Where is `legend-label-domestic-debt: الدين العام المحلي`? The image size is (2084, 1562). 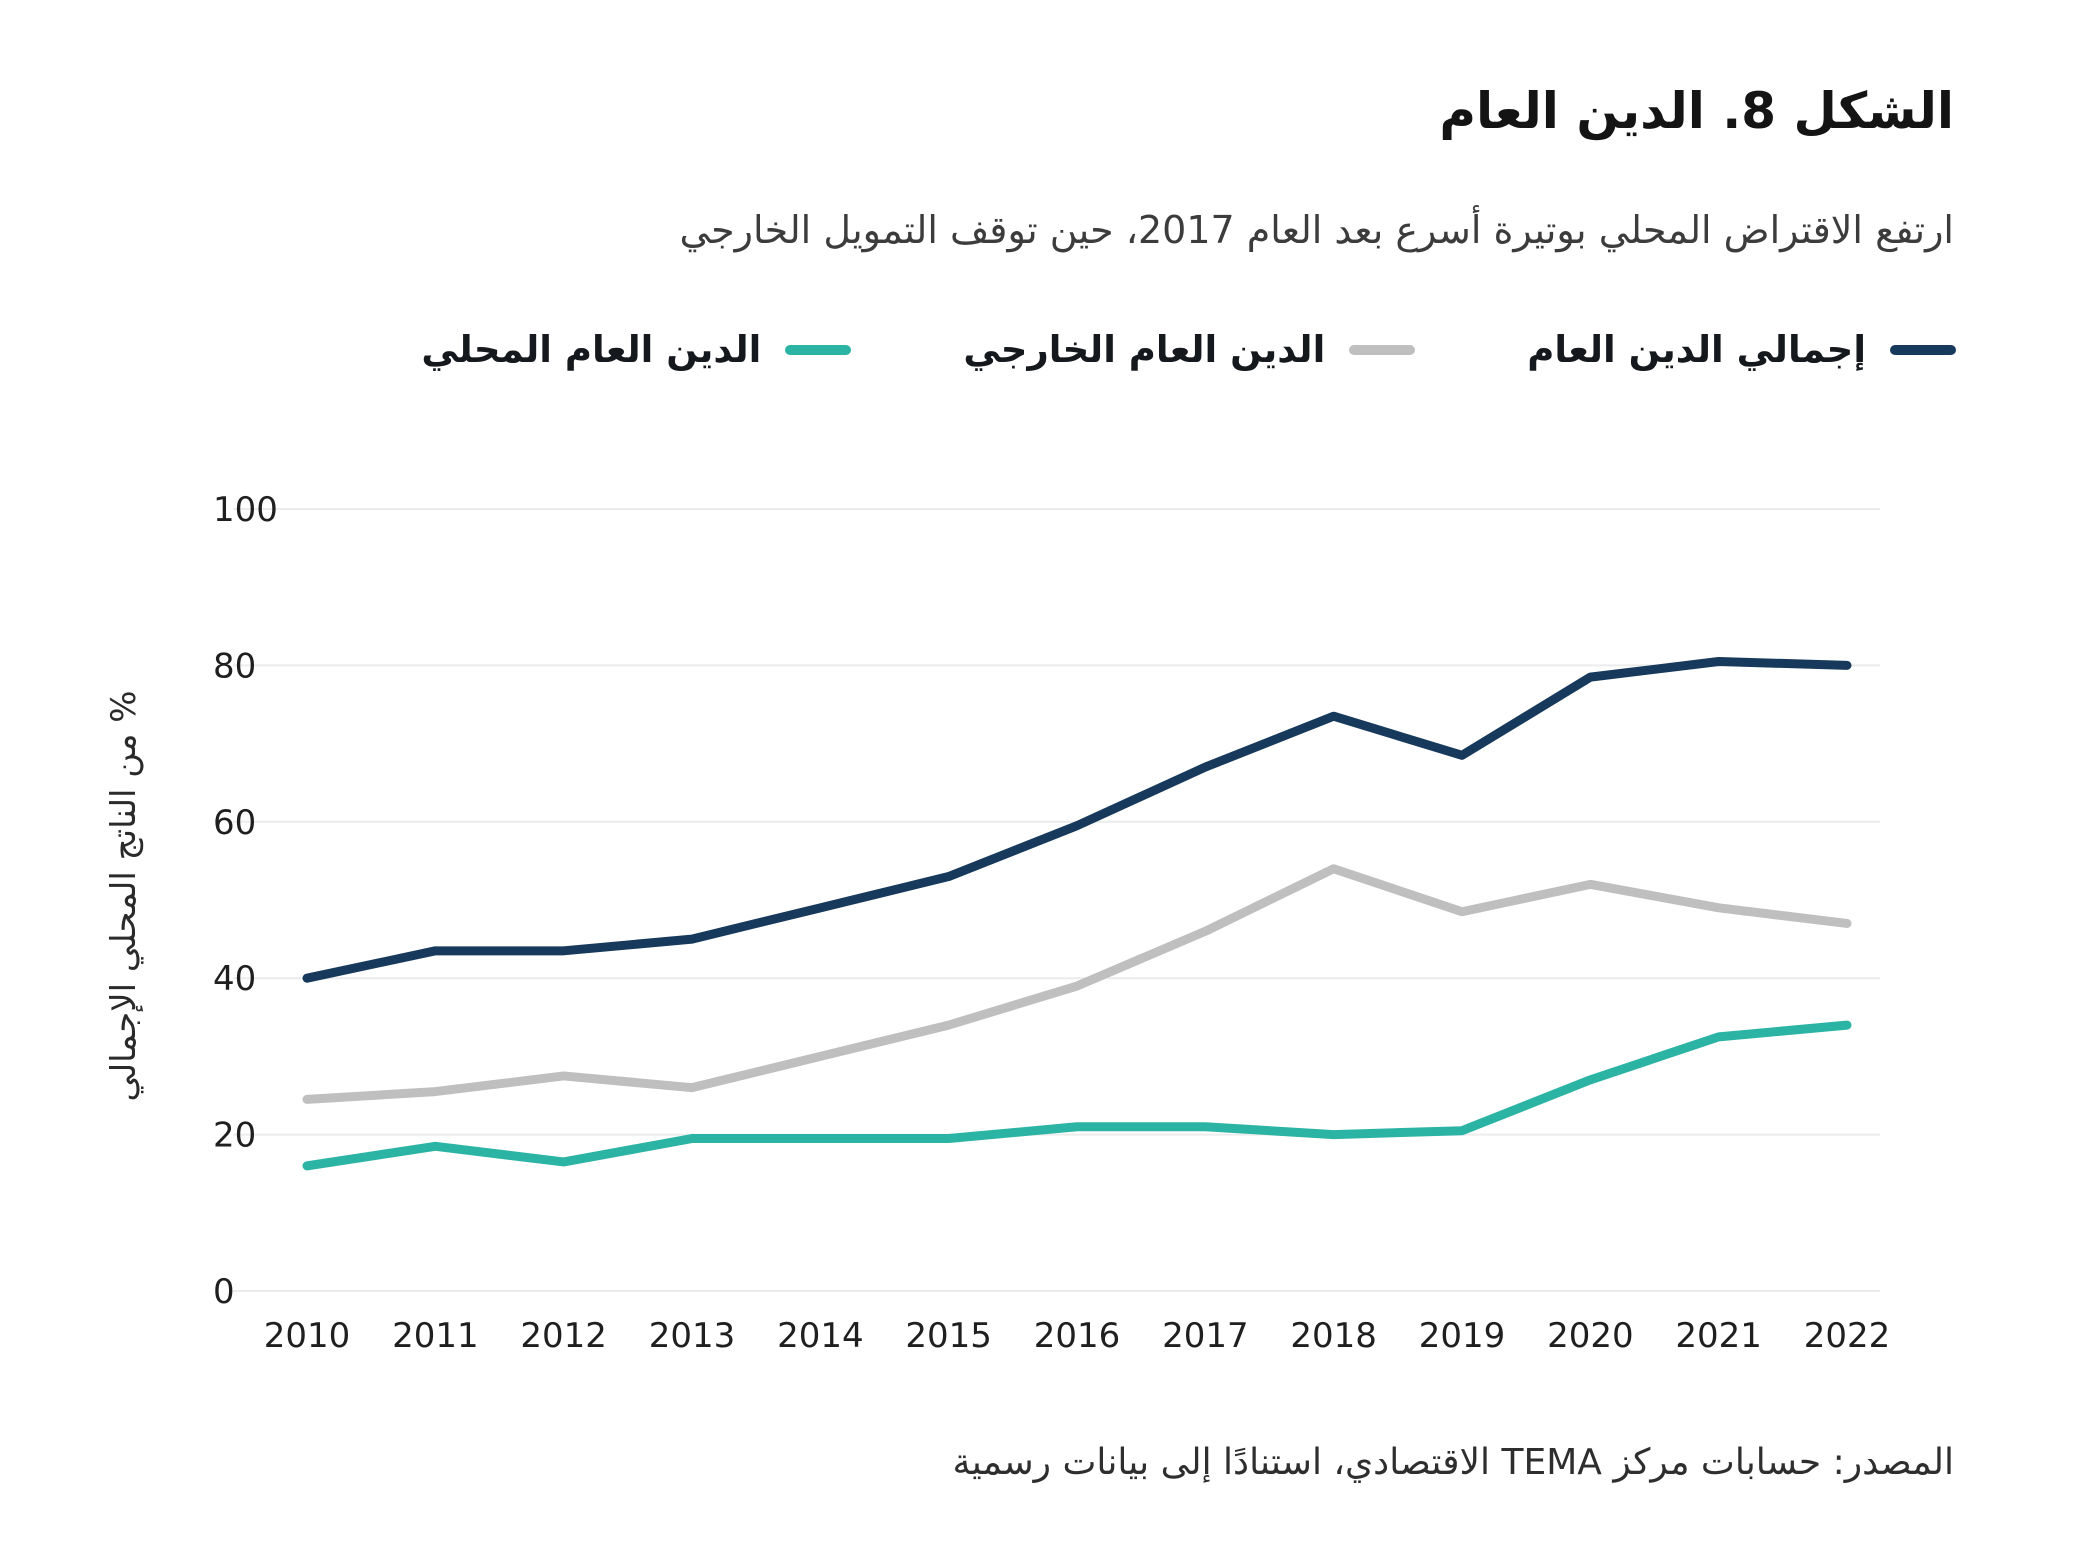
legend-label-domestic-debt: الدين العام المحلي is located at coordinates (591, 349).